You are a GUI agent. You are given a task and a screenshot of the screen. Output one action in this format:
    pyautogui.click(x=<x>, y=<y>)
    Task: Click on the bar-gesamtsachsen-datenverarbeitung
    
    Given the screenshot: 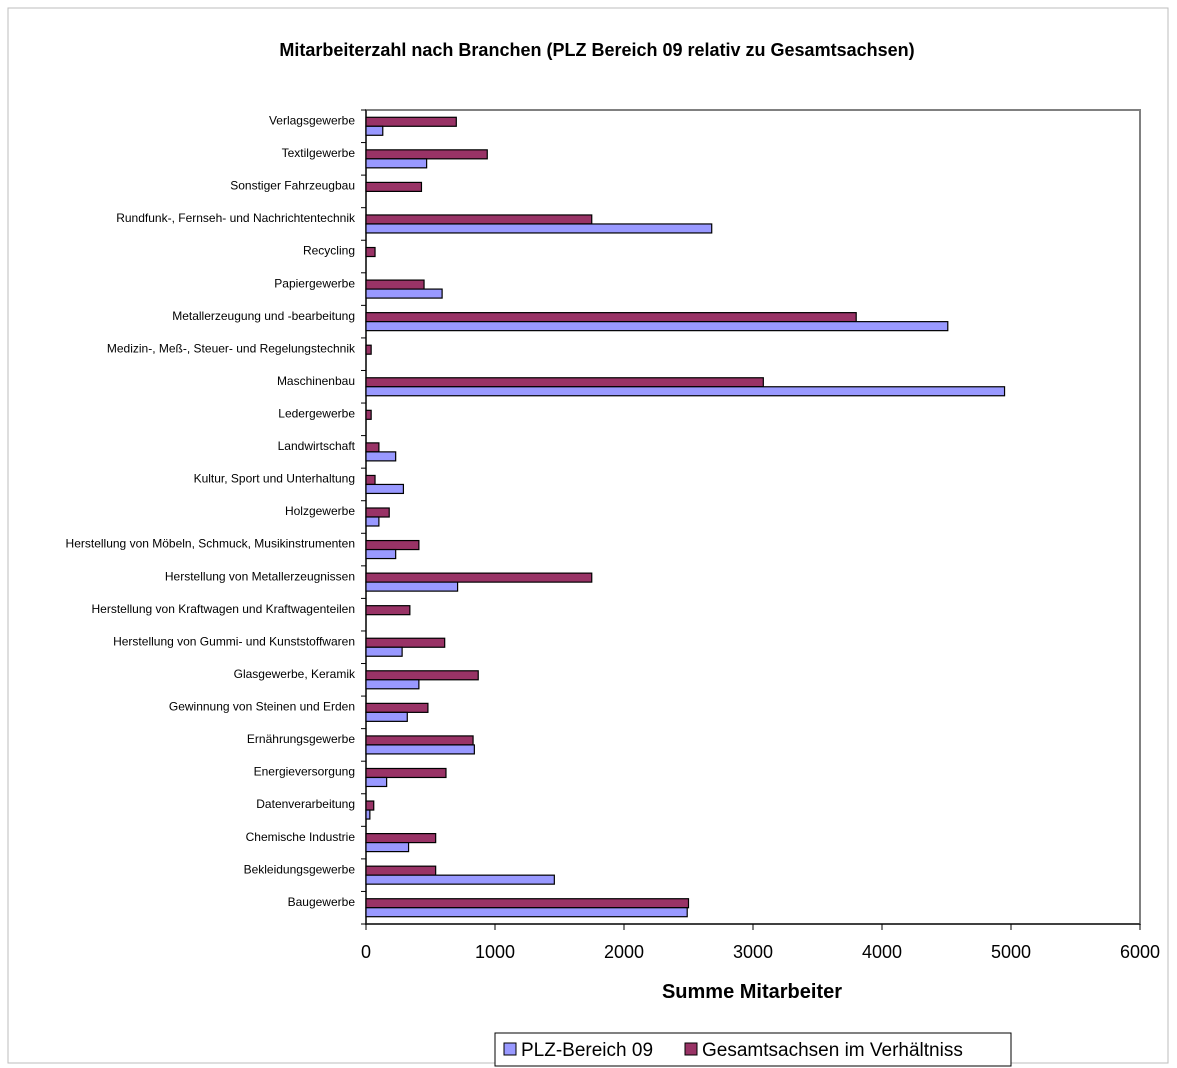 What is the action you would take?
    pyautogui.click(x=370, y=805)
    